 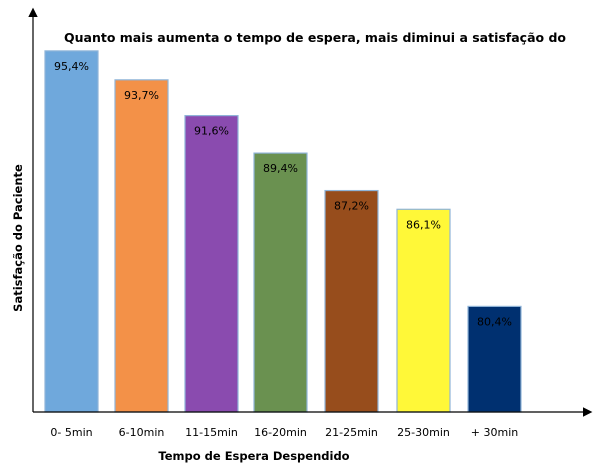 What do you see at coordinates (71, 432) in the screenshot?
I see `x-tick-label-0: 0- 5min` at bounding box center [71, 432].